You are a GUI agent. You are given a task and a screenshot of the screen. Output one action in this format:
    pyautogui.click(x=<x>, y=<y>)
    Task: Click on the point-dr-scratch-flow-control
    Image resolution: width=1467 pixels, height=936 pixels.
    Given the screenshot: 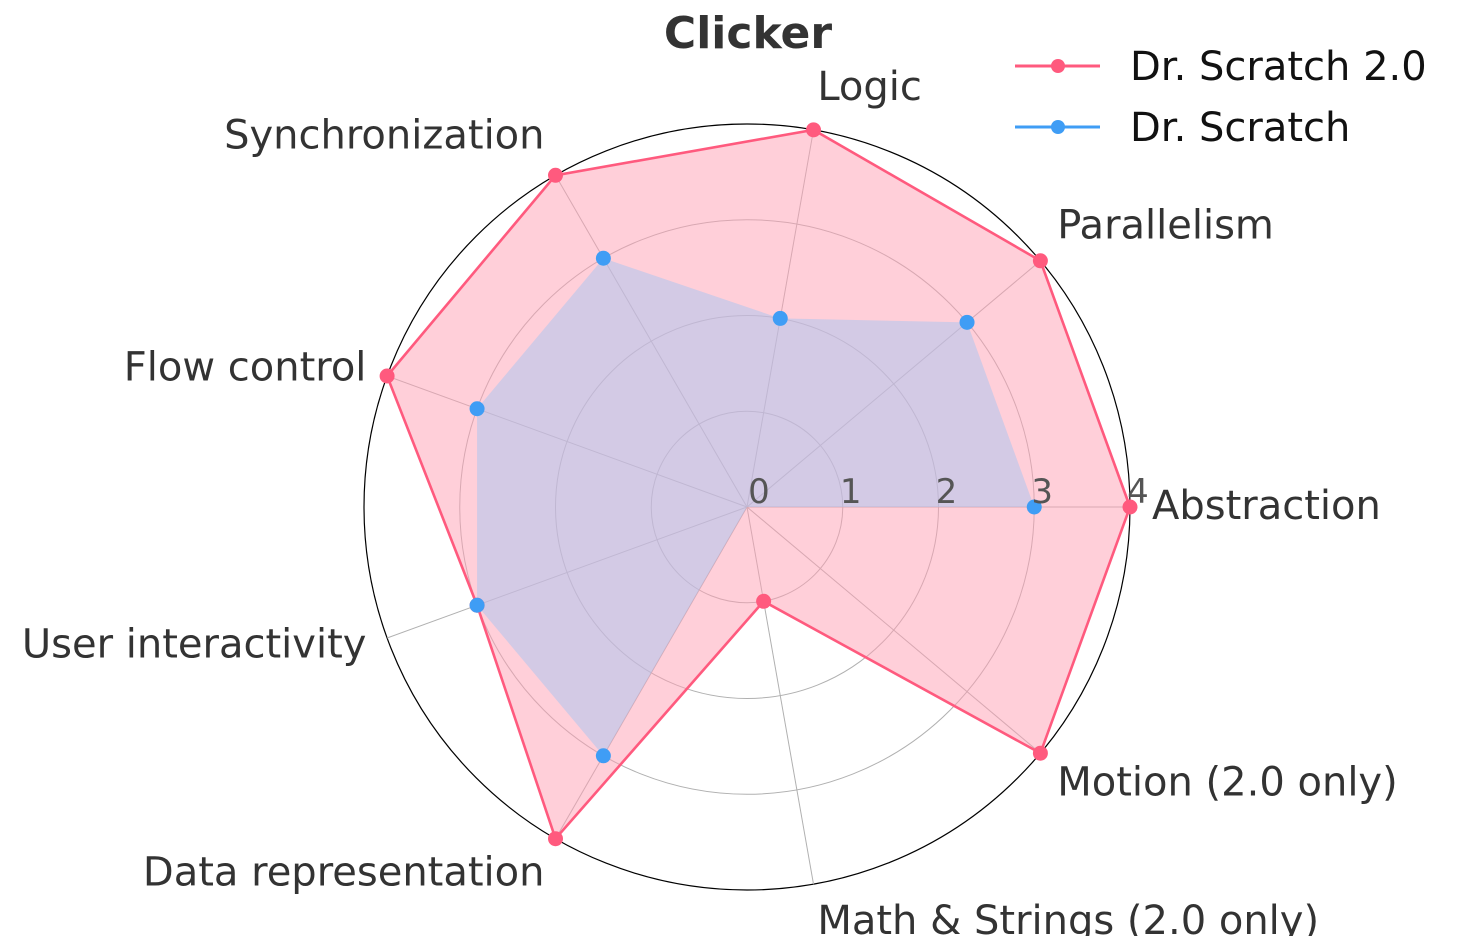 What is the action you would take?
    pyautogui.click(x=477, y=409)
    